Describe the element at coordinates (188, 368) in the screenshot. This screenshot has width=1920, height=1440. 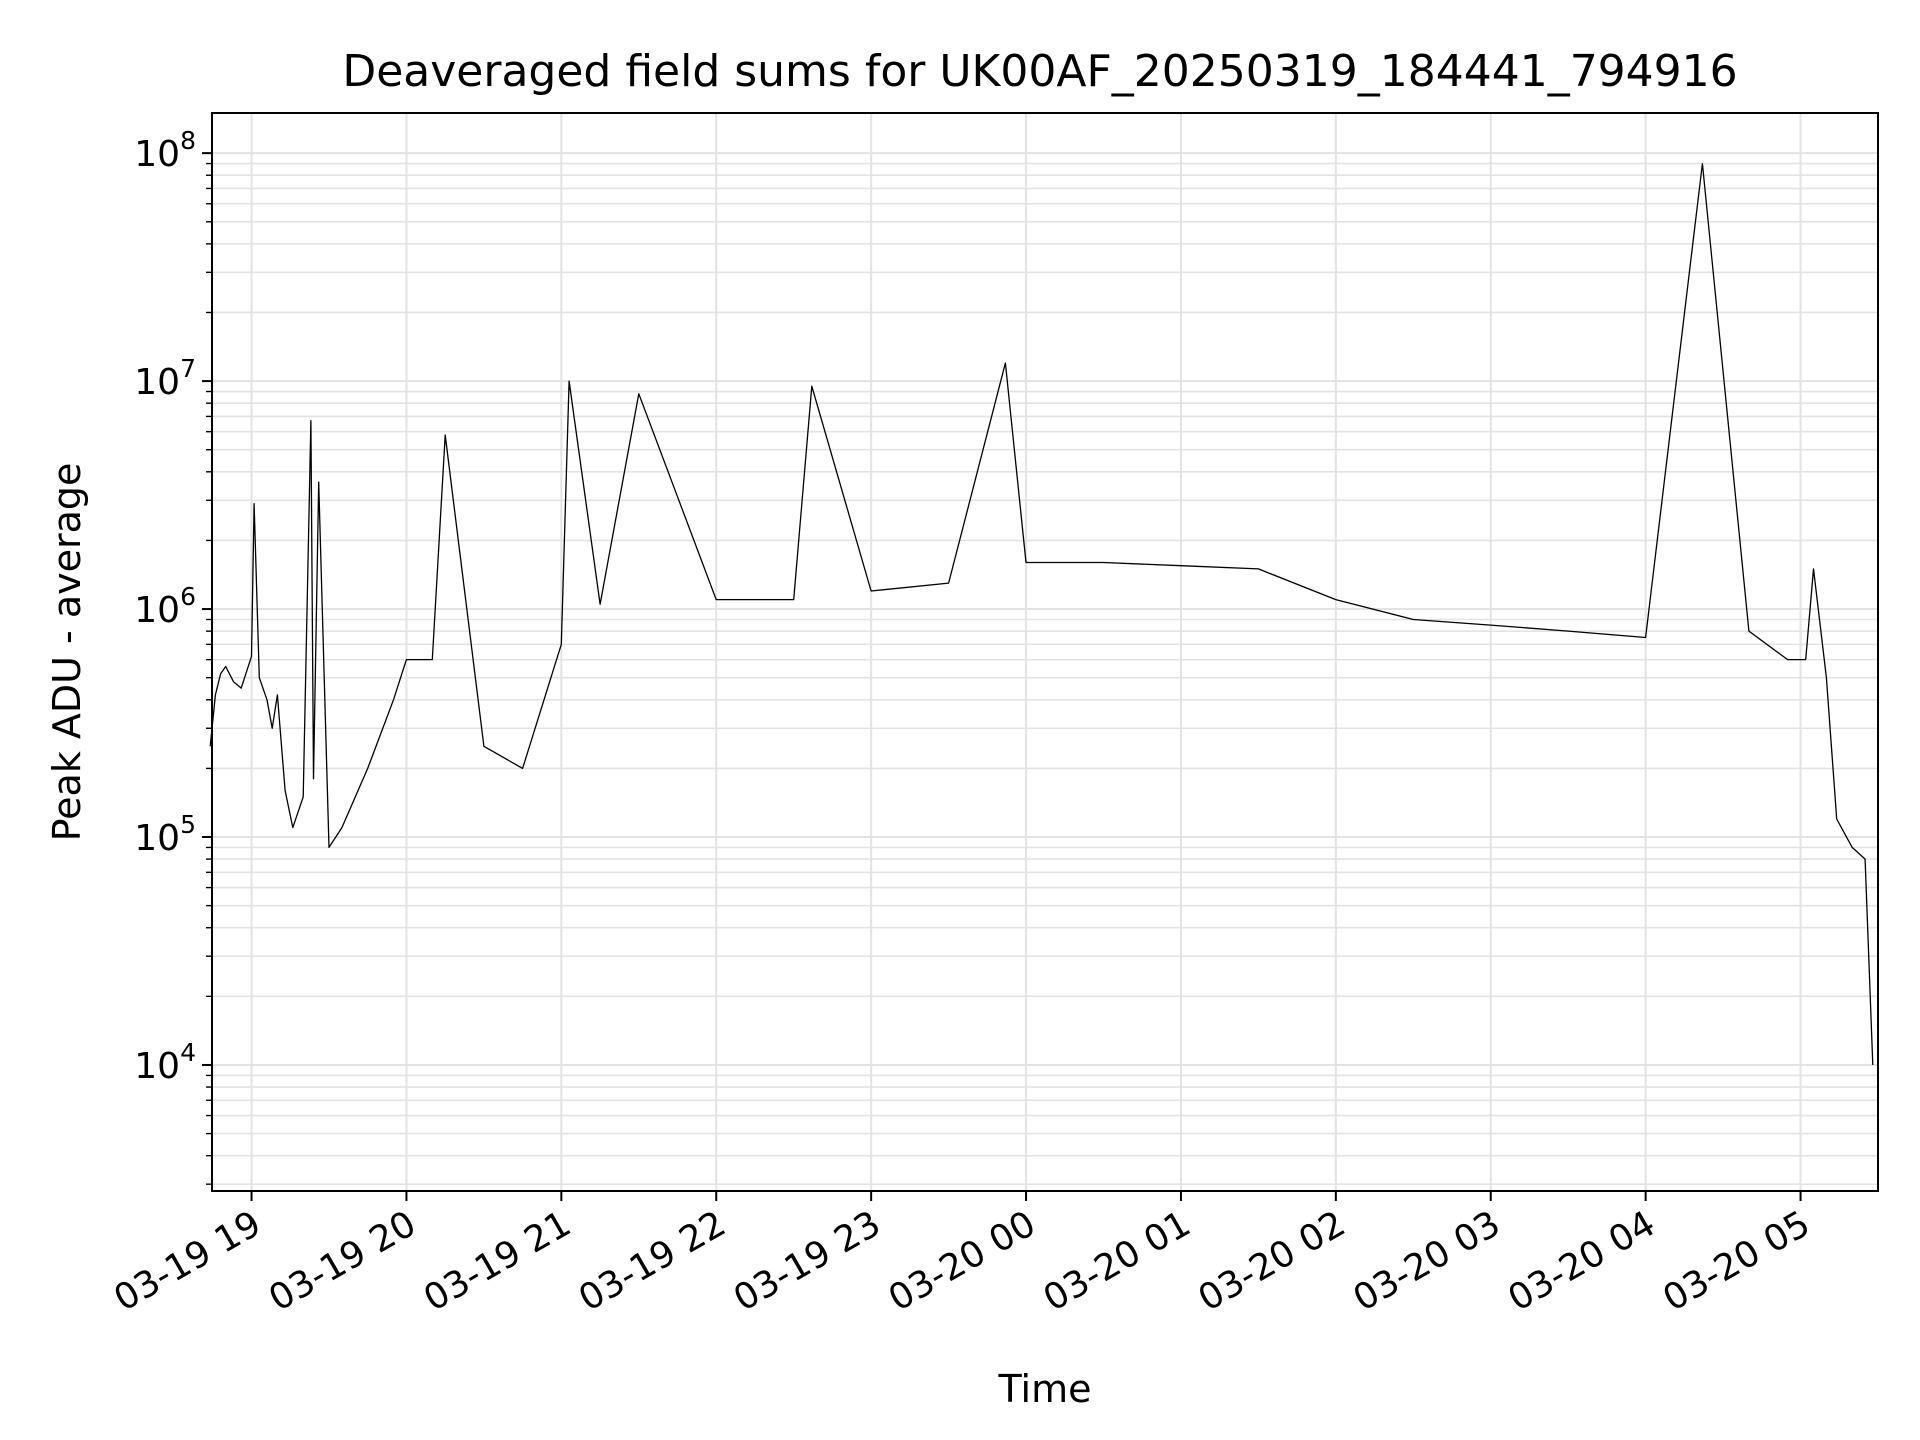
I see `y-tick-label-exponent: 7` at that location.